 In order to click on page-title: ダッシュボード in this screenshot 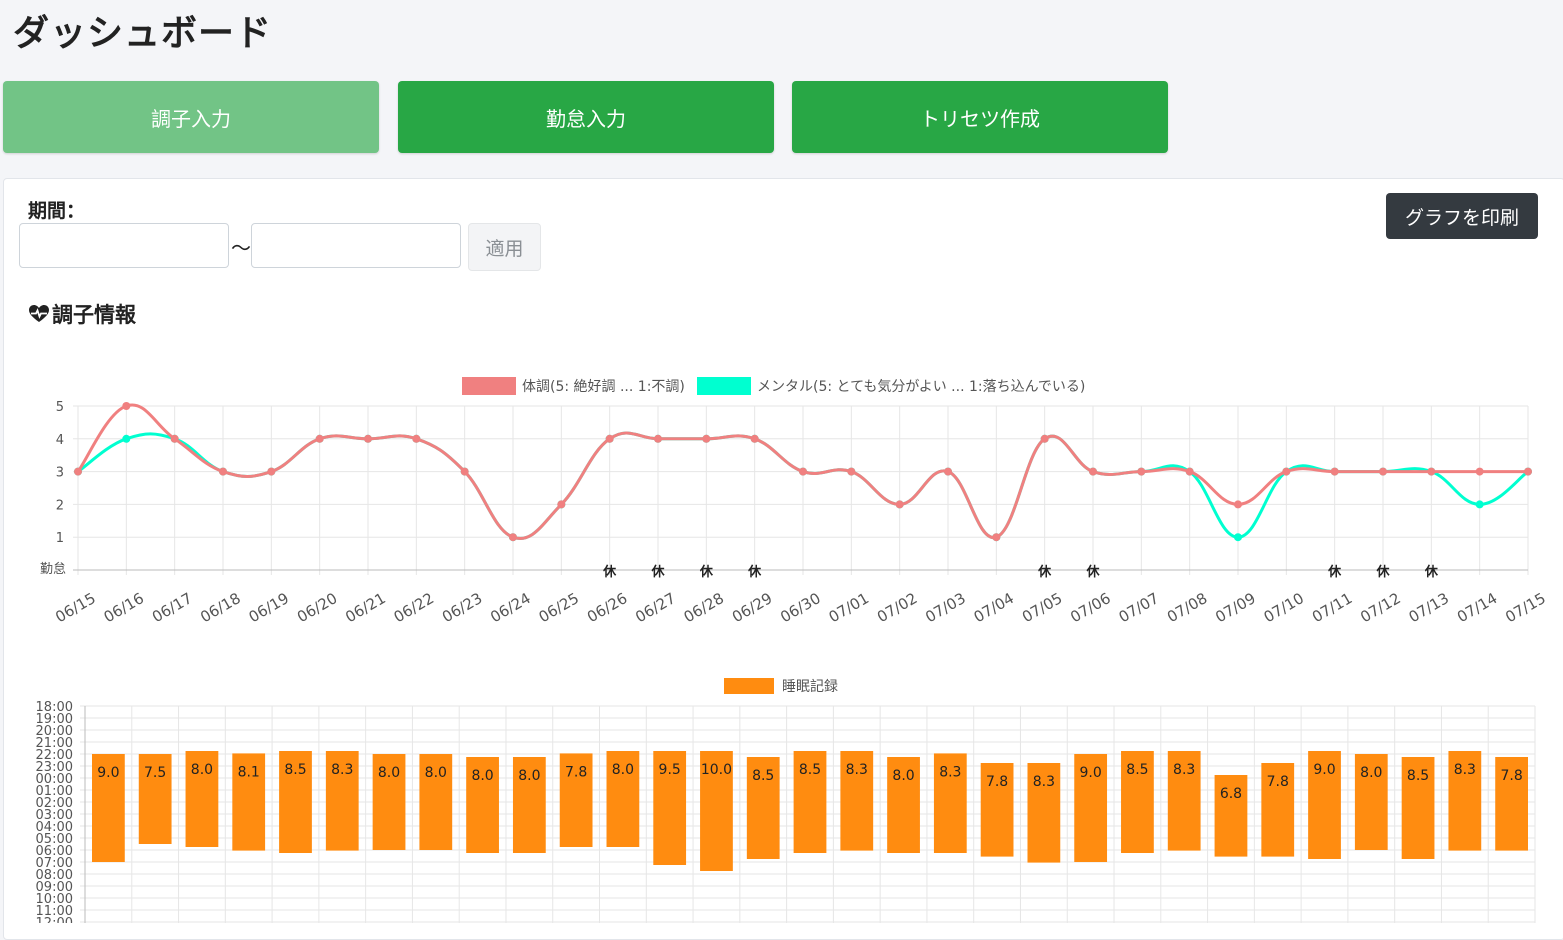, I will do `click(143, 33)`.